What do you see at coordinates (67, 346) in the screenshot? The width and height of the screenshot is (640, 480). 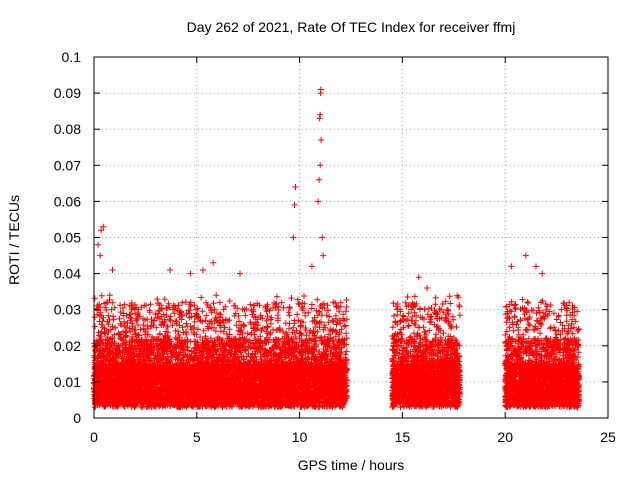 I see `y-tick-label: 0.02` at bounding box center [67, 346].